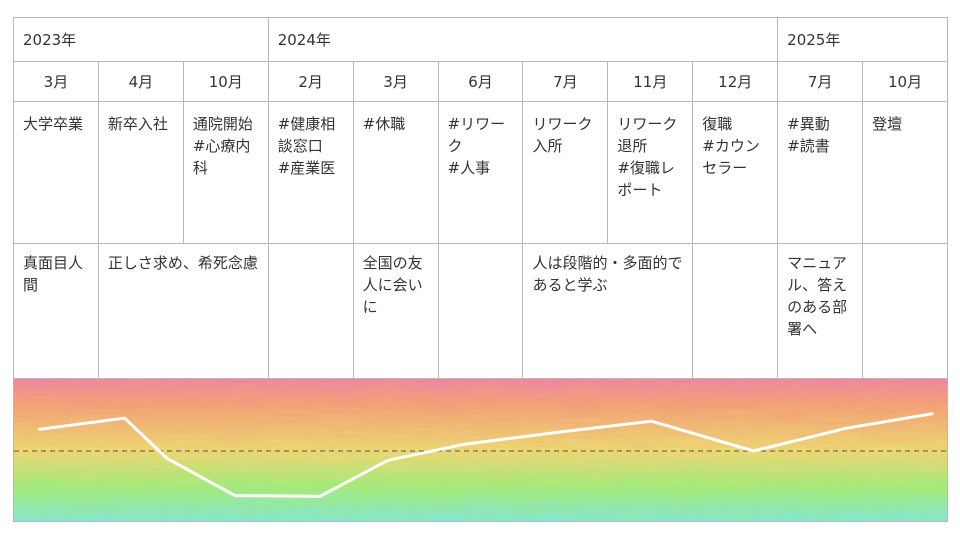  Describe the element at coordinates (565, 172) in the screenshot. I see `event-cell: リワーク入所` at that location.